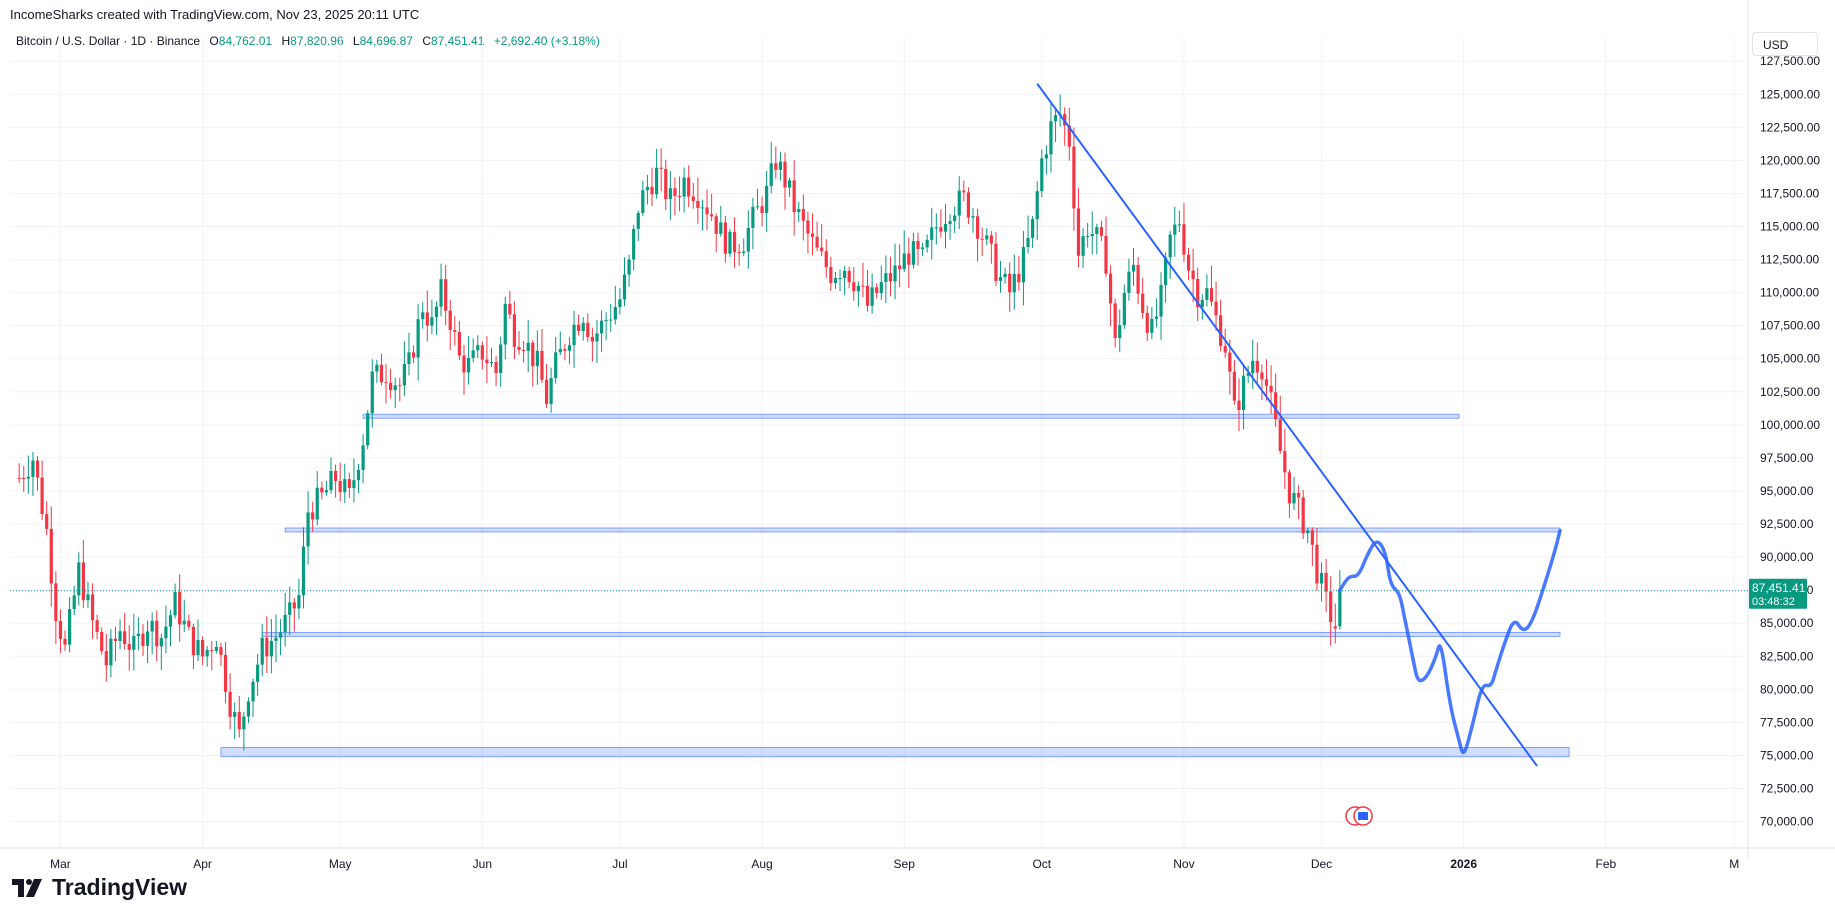 The image size is (1835, 917). I want to click on projection-path, so click(1450, 641).